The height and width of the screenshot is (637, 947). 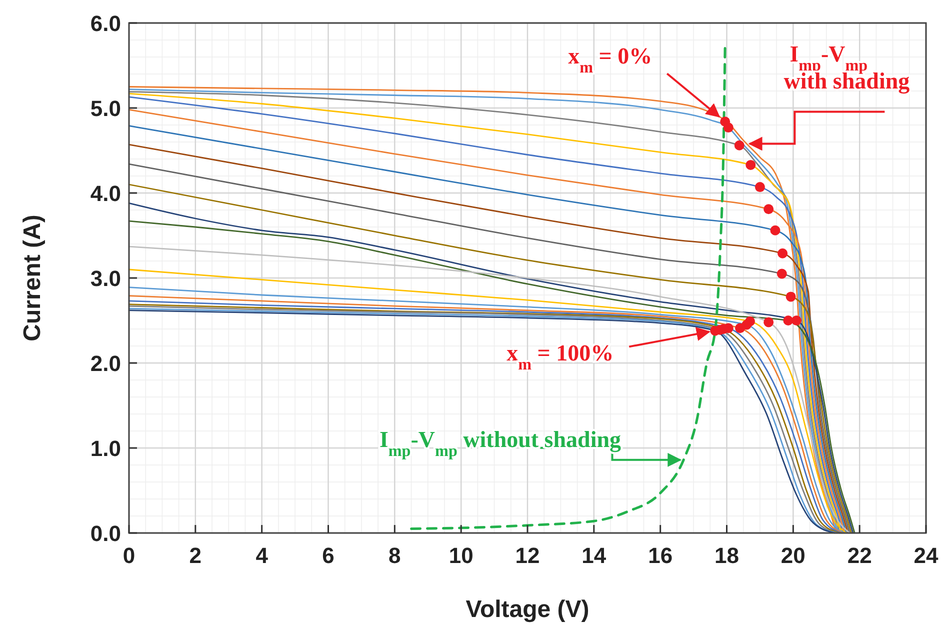 I want to click on y-tick-label: 1.0, so click(x=105, y=448).